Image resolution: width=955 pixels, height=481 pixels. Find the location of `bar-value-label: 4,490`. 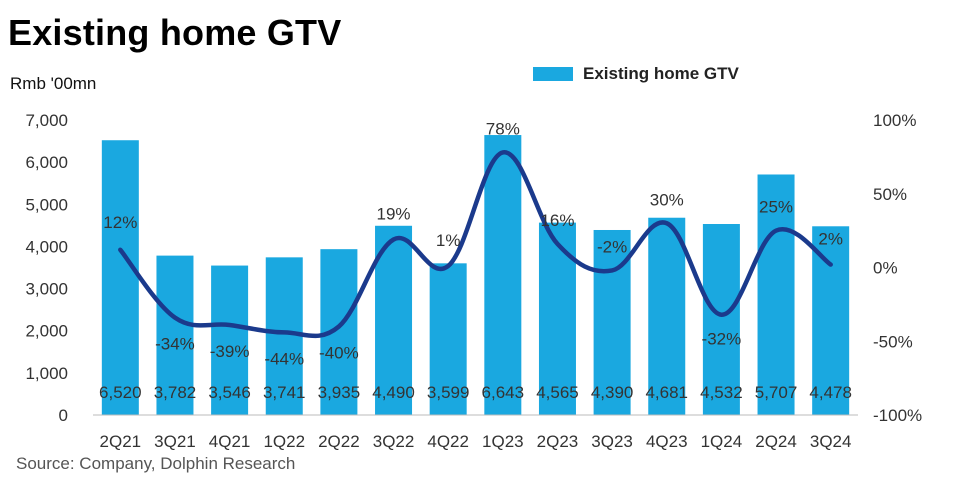

bar-value-label: 4,490 is located at coordinates (393, 392).